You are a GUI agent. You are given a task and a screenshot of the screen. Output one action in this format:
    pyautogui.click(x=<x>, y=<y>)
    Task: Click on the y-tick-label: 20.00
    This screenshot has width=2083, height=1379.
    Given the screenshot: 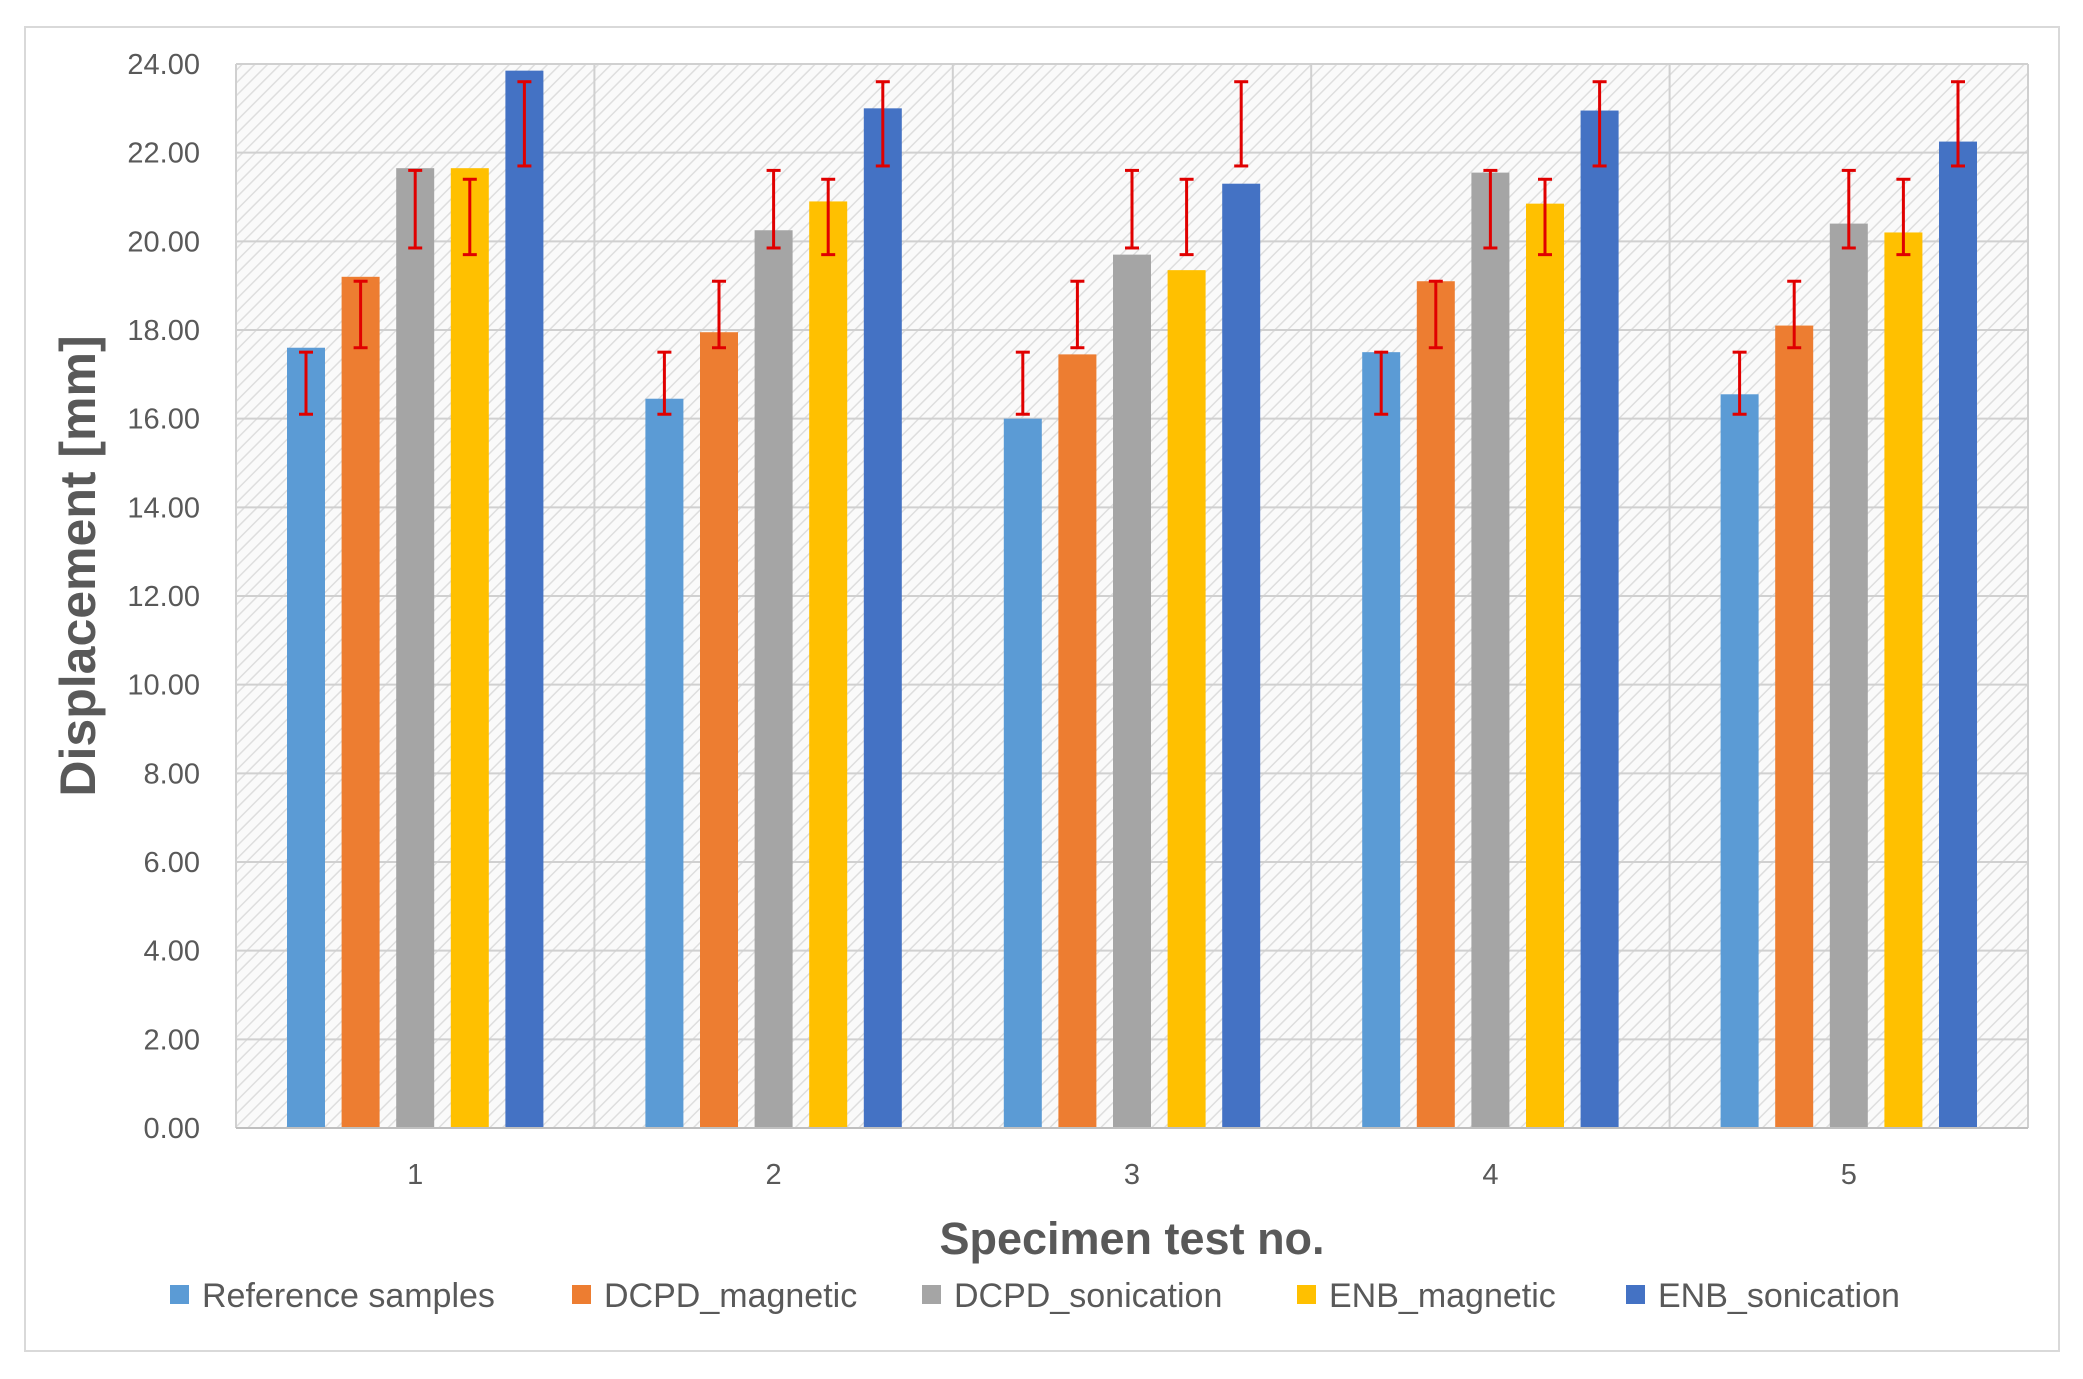 What is the action you would take?
    pyautogui.click(x=163, y=242)
    